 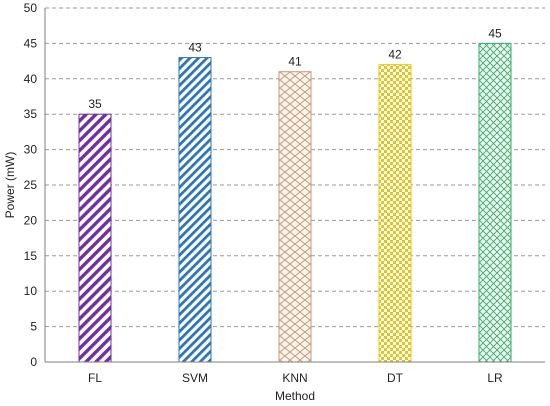 What do you see at coordinates (295, 396) in the screenshot?
I see `x-axis-title: Method` at bounding box center [295, 396].